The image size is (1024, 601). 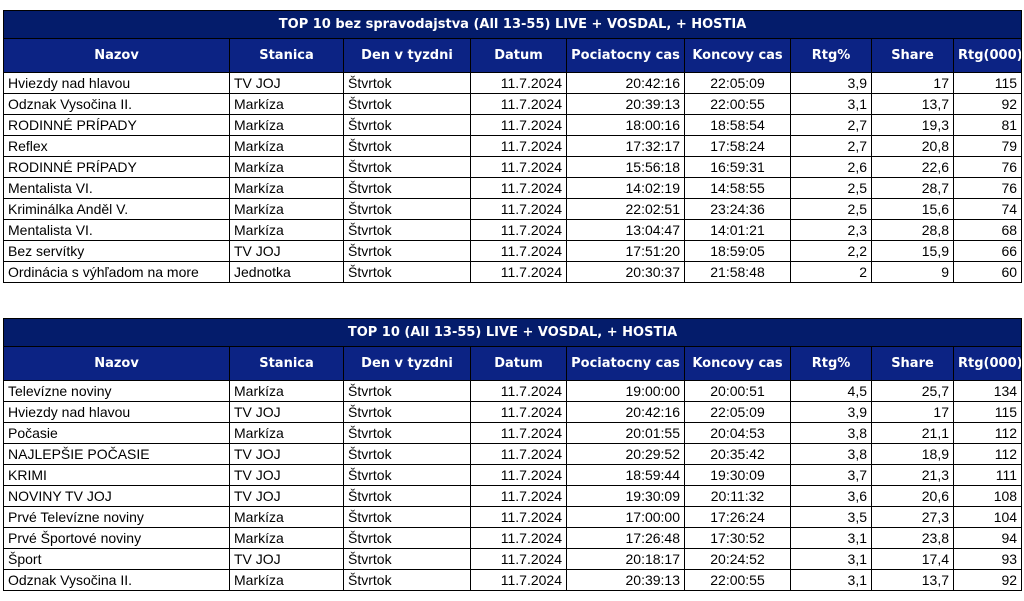 I want to click on cell-koncovy-cas: 20:00:51, so click(x=737, y=391).